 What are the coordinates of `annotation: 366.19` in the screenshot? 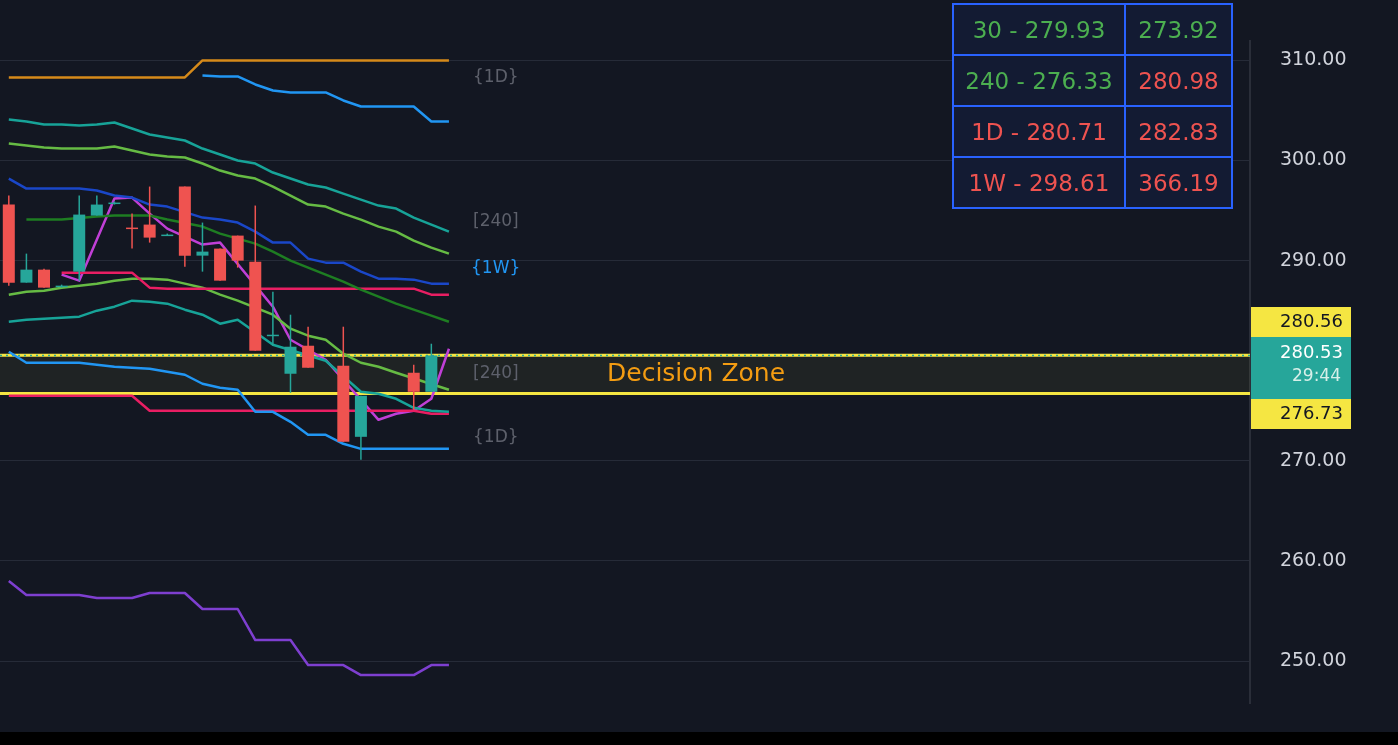 It's located at (1178, 182).